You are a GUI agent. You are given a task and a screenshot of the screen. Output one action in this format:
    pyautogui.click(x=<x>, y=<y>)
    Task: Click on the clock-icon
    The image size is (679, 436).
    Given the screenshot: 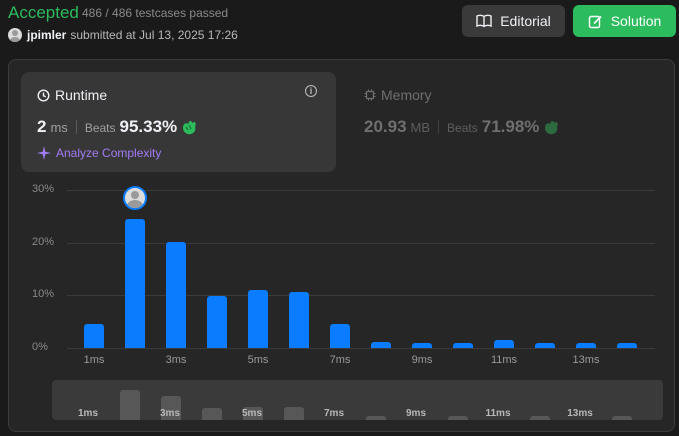 What is the action you would take?
    pyautogui.click(x=43, y=95)
    